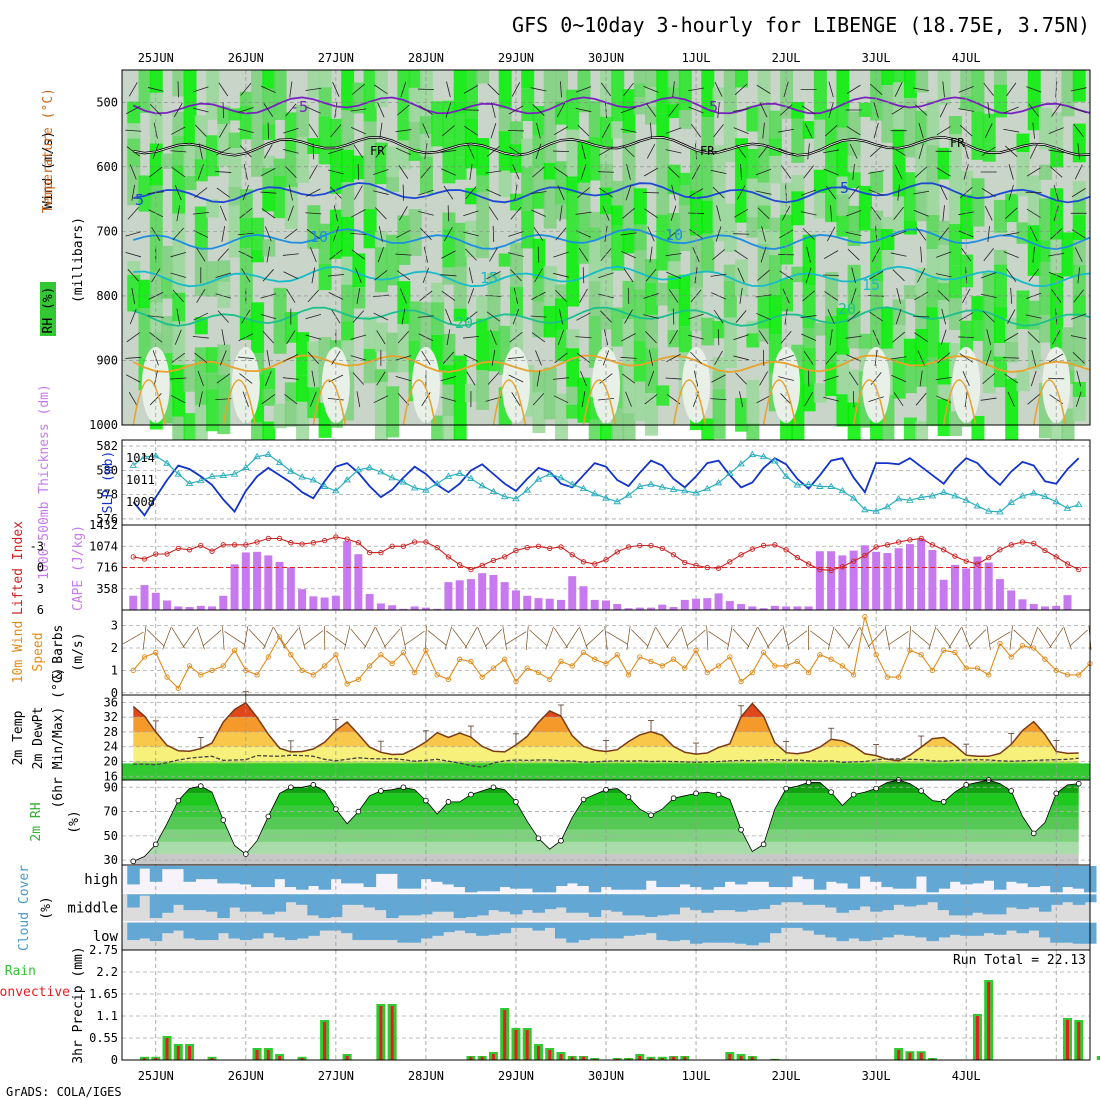 The height and width of the screenshot is (1100, 1100). I want to click on speed-label: Speed, so click(38, 651).